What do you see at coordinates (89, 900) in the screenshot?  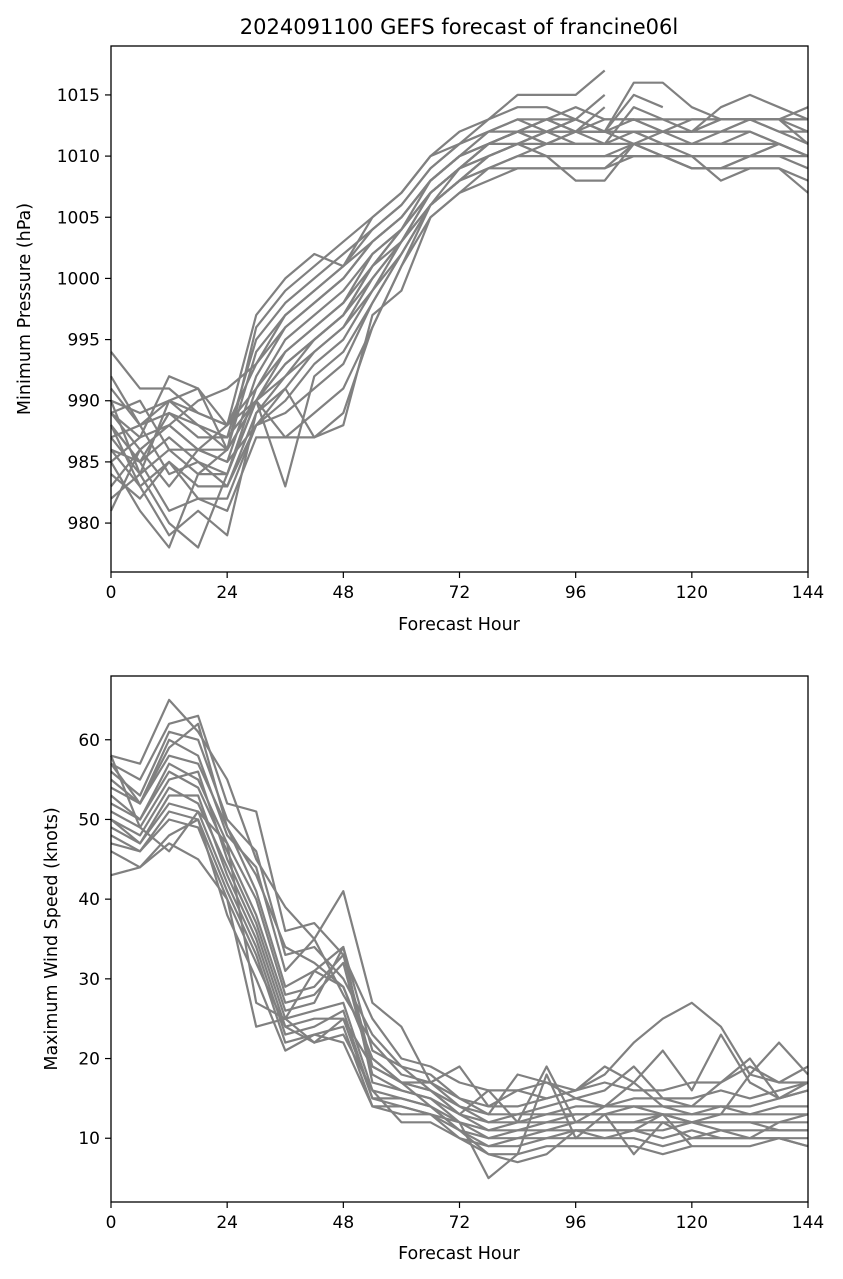 I see `wind-y-tick-label: 40` at bounding box center [89, 900].